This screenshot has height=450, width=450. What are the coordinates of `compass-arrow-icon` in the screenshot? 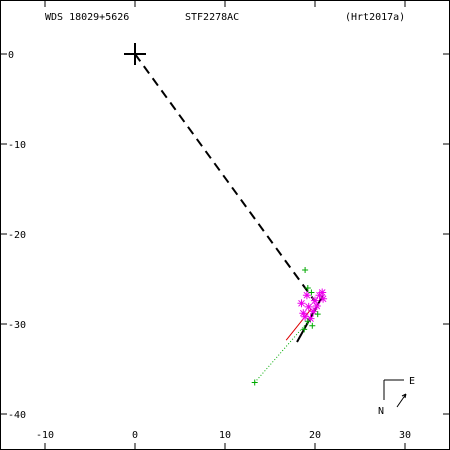 It's located at (401, 400).